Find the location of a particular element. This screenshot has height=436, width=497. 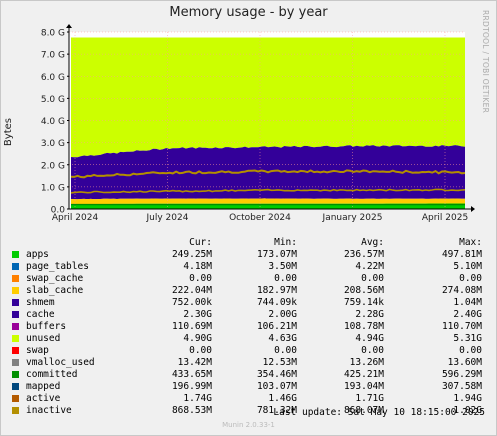

legend-min: 3.50M is located at coordinates (282, 266).